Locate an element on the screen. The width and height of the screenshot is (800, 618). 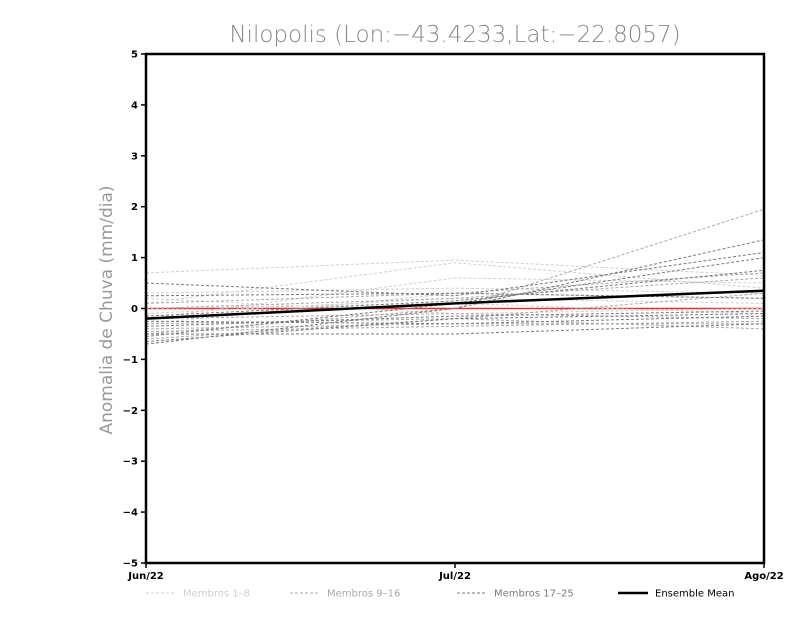
x-tick-label: Jul/22 is located at coordinates (454, 576).